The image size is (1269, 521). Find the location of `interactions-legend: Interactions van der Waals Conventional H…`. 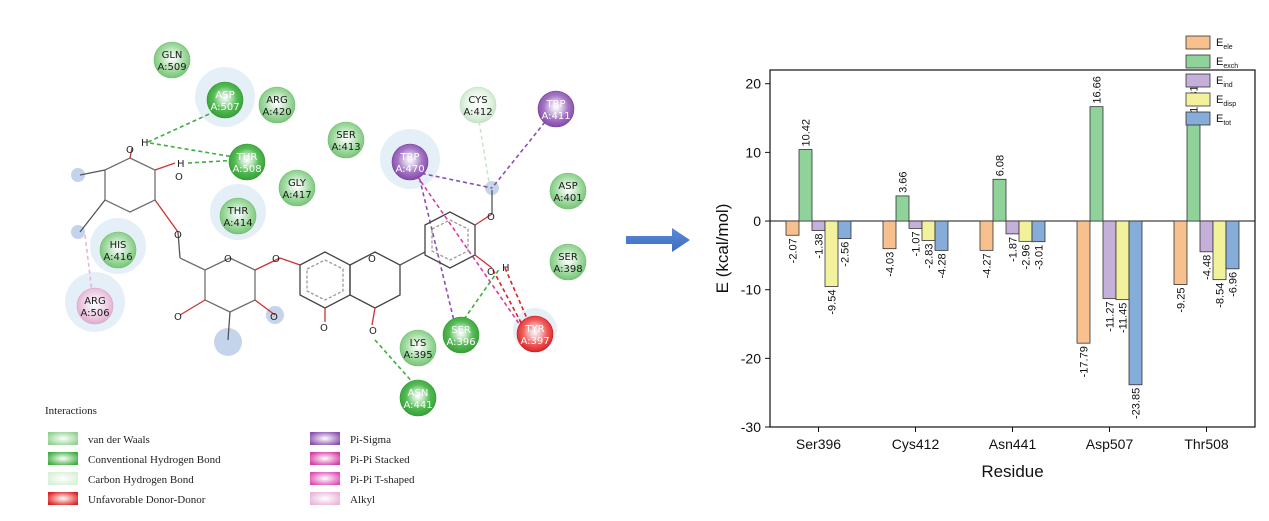

interactions-legend: Interactions van der Waals Conventional H… is located at coordinates (230, 455).